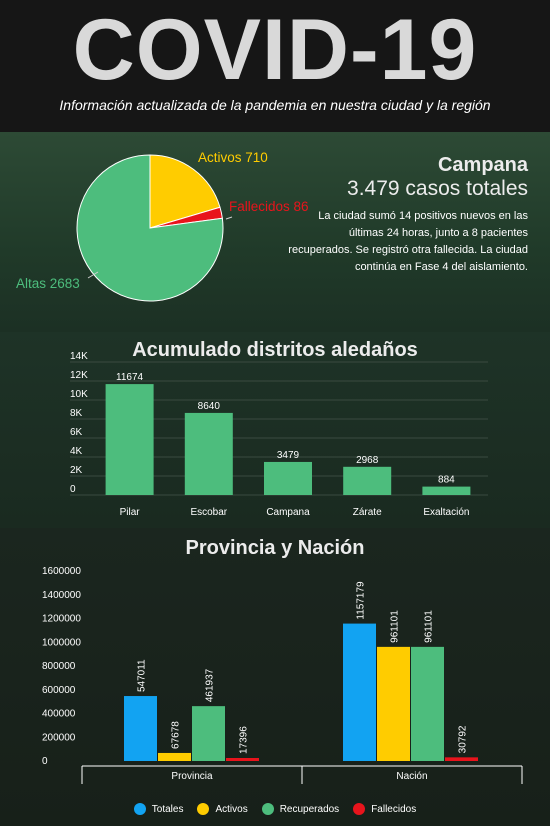  I want to click on y-tick-label: 14K, so click(79, 356).